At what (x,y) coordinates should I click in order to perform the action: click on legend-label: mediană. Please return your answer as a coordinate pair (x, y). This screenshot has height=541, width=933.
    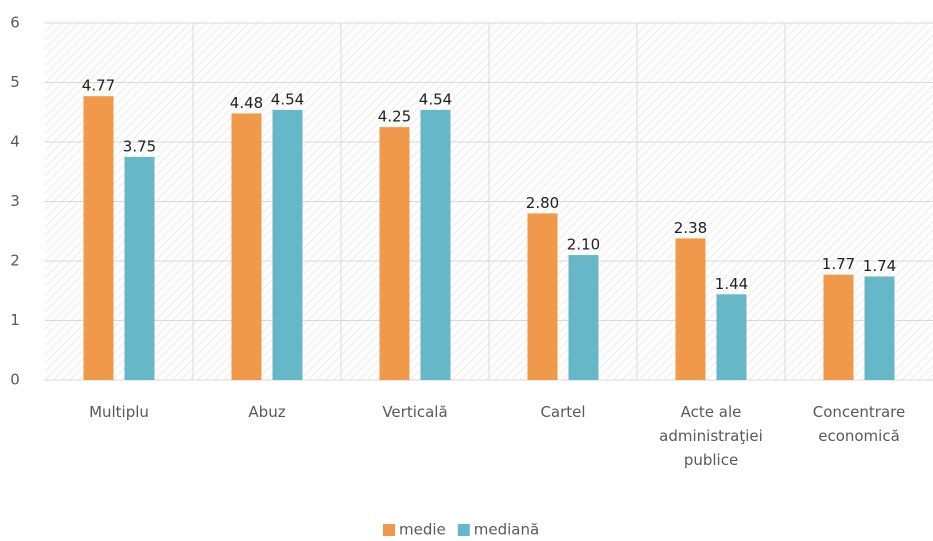
    Looking at the image, I should click on (506, 530).